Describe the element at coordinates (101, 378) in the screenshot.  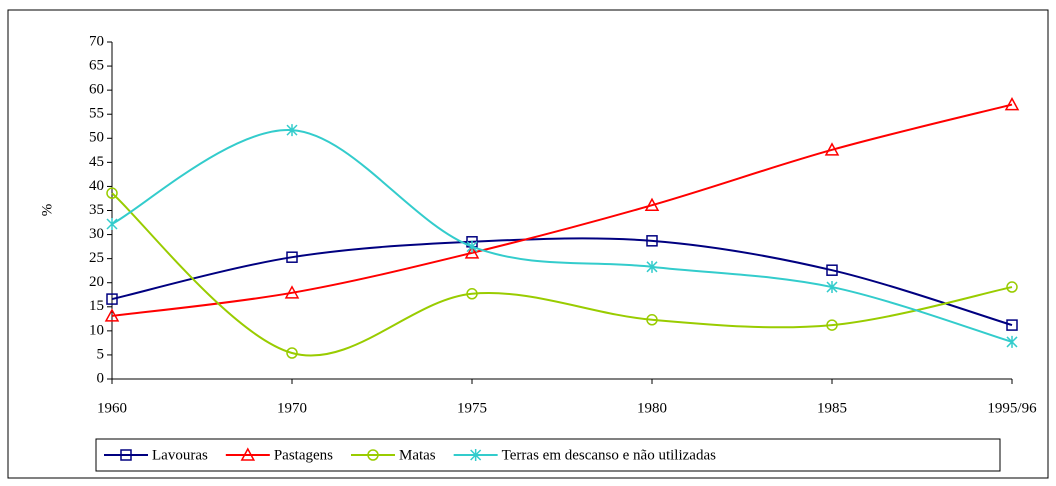
I see `y-tick-label: 0` at that location.